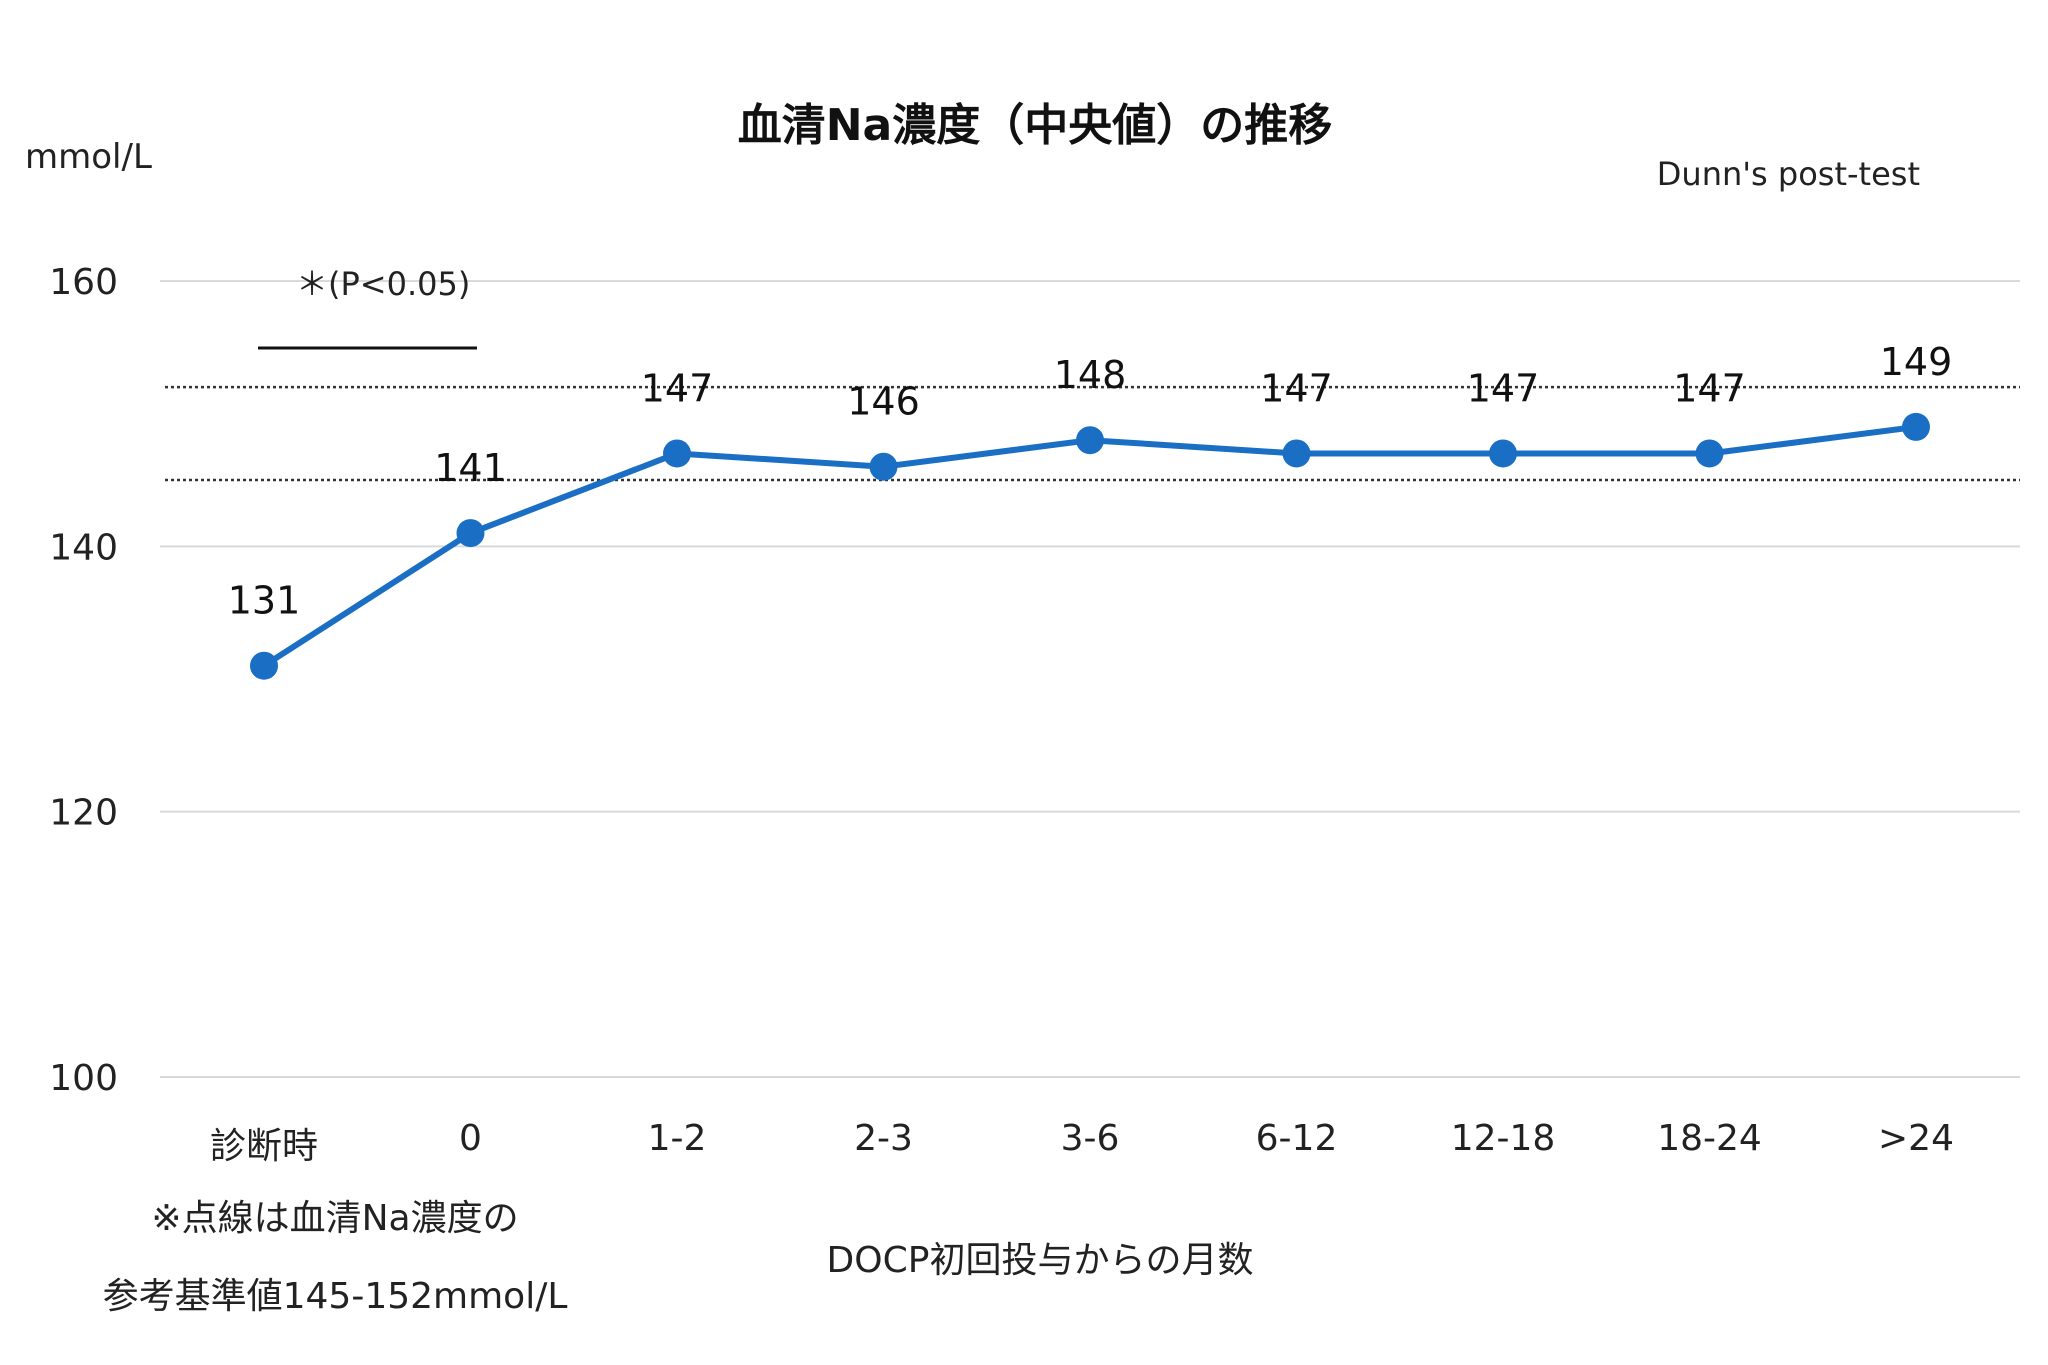  Describe the element at coordinates (264, 601) in the screenshot. I see `data-label: 131` at that location.